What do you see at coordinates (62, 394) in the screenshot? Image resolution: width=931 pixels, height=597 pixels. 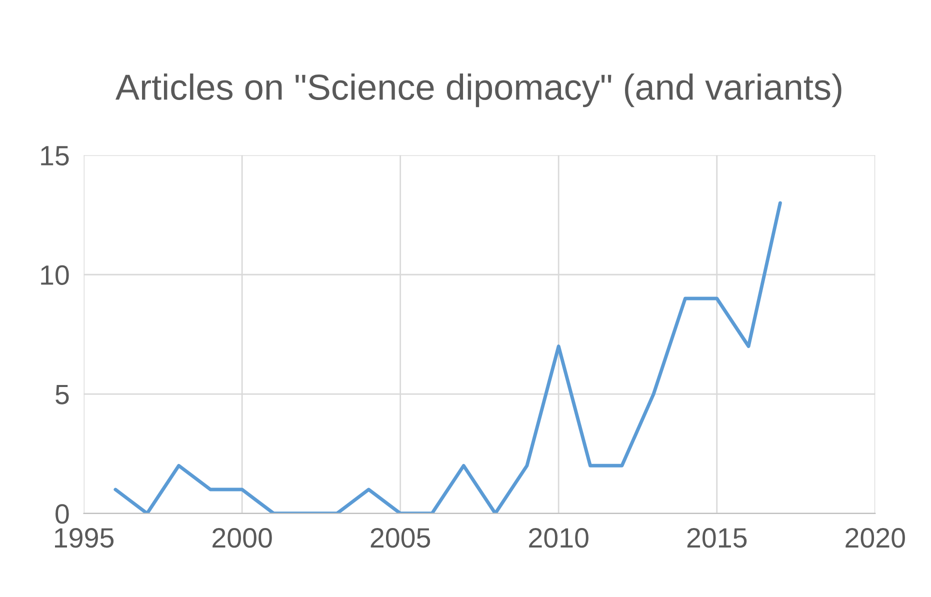 I see `y-tick-label: 5` at bounding box center [62, 394].